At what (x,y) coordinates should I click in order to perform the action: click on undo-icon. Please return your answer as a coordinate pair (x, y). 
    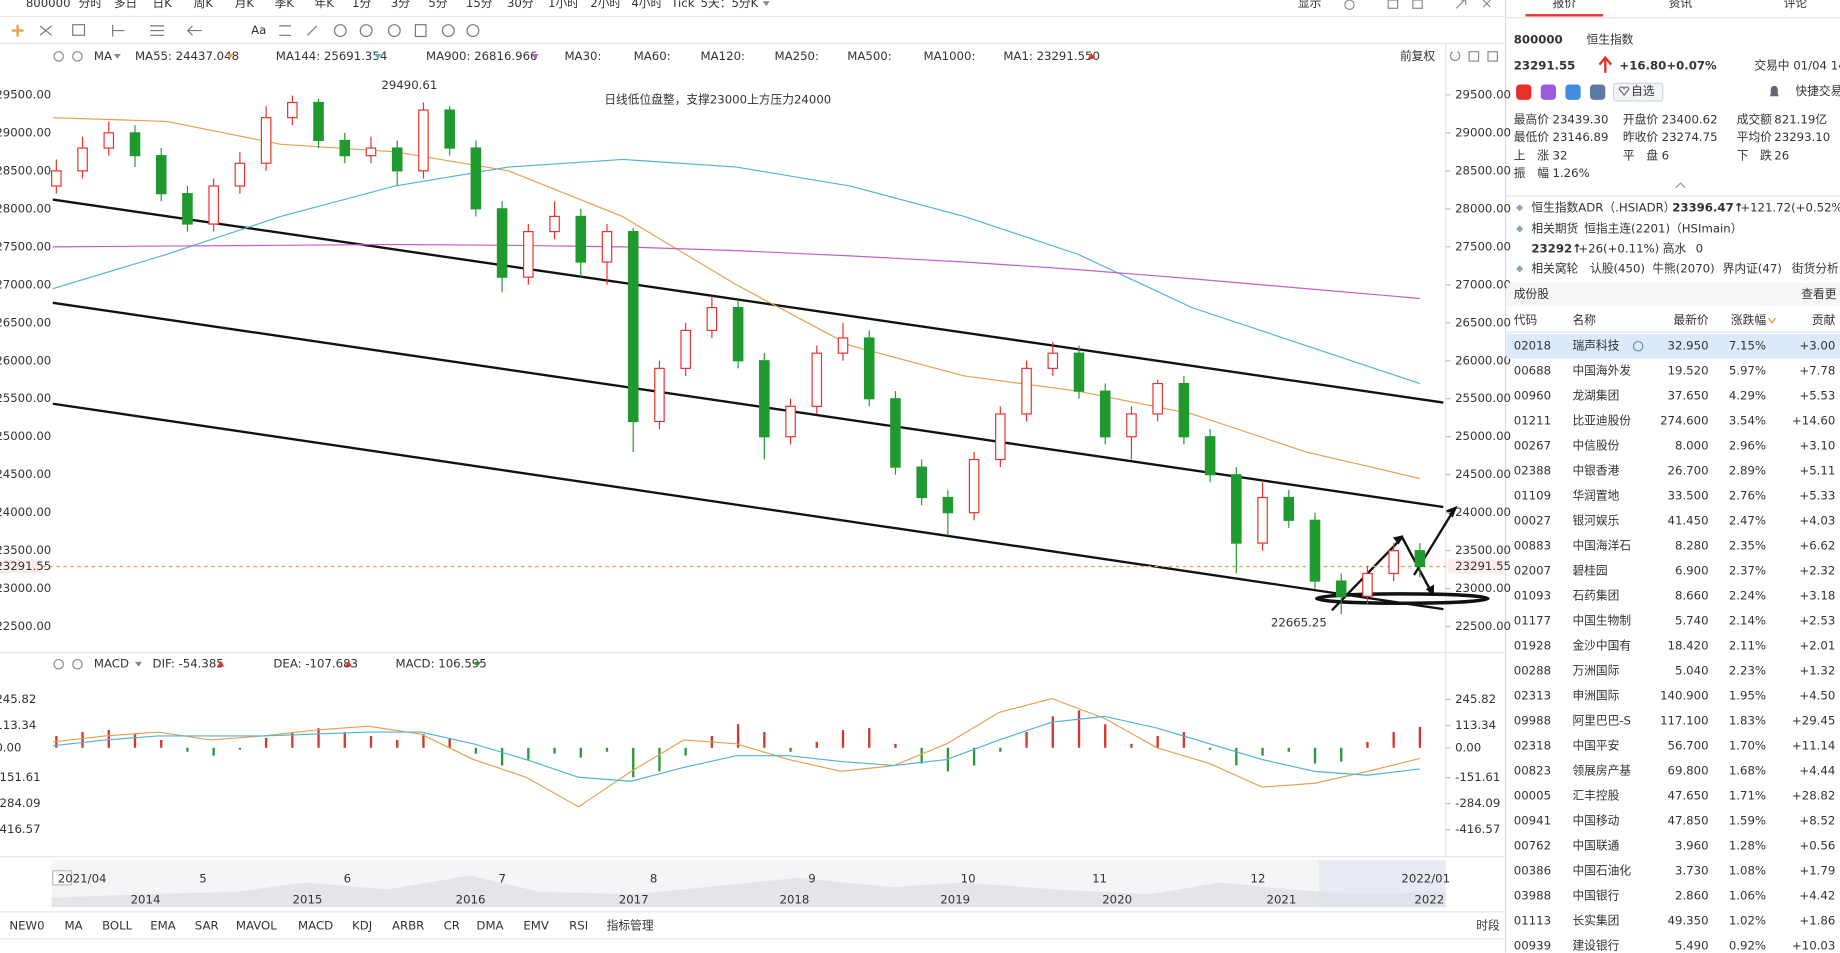
    Looking at the image, I should click on (1455, 56).